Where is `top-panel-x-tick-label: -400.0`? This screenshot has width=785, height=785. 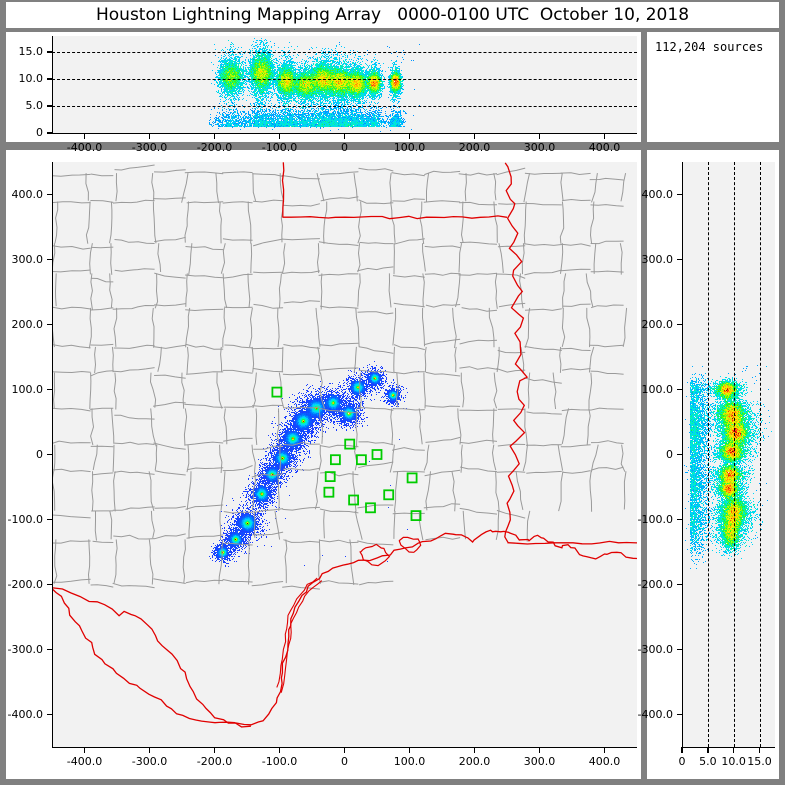
top-panel-x-tick-label: -400.0 is located at coordinates (84, 147).